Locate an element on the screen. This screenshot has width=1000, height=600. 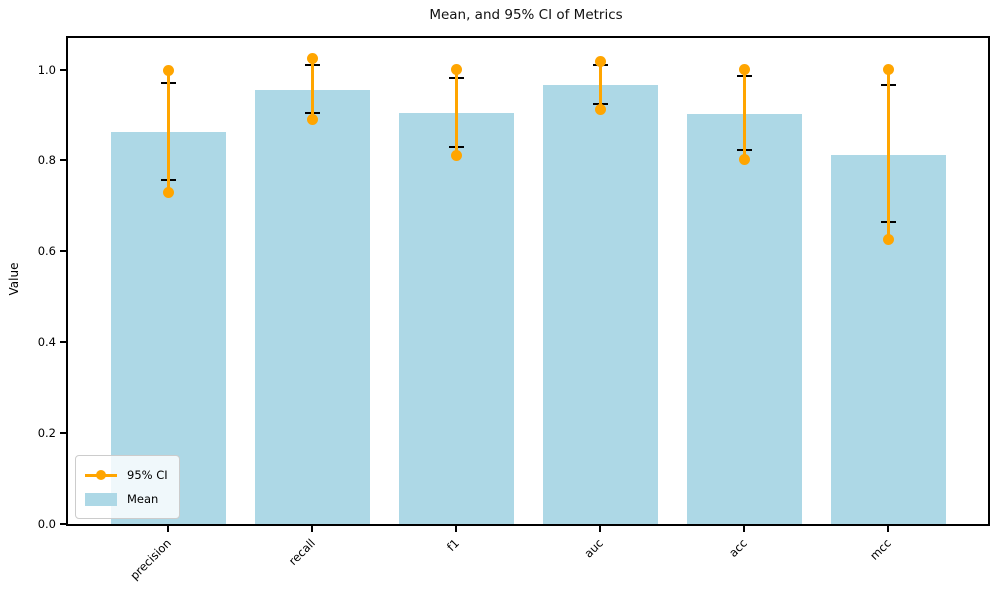
legend-entry-mean: Mean is located at coordinates (126, 499).